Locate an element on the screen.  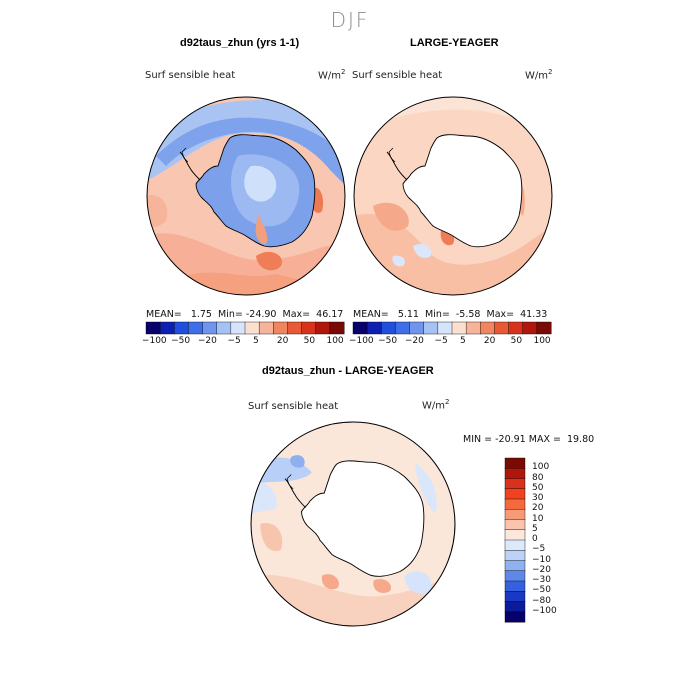
model-colorbar-tick-label: −5 is located at coordinates (234, 341).